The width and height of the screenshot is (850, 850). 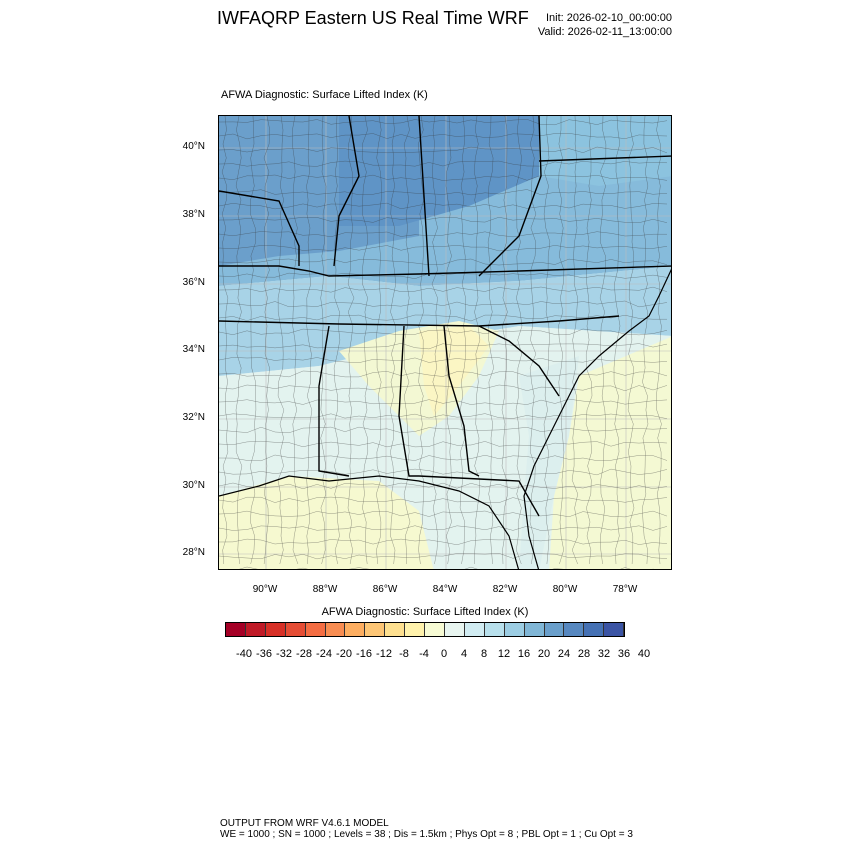 What do you see at coordinates (404, 654) in the screenshot?
I see `colorbar-tick-label: -8` at bounding box center [404, 654].